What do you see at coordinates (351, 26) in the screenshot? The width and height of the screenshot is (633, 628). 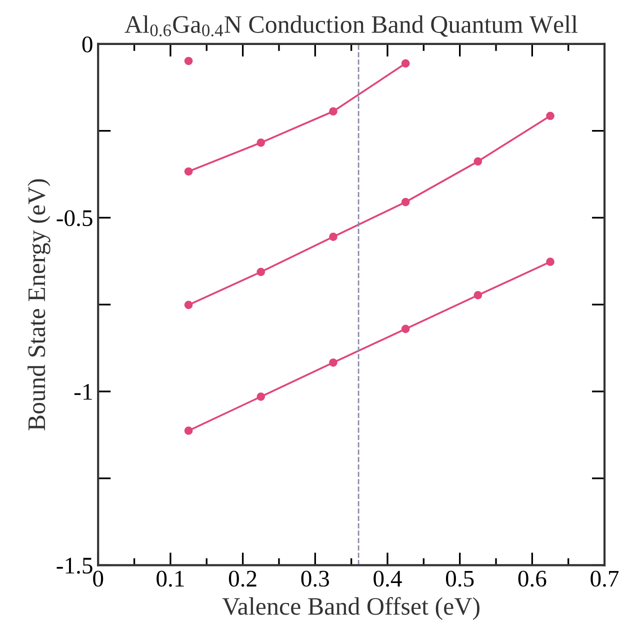 I see `chart-title: Al$_{0.6}$Ga$_{0.4}$N Conduction Band Quantum Well` at bounding box center [351, 26].